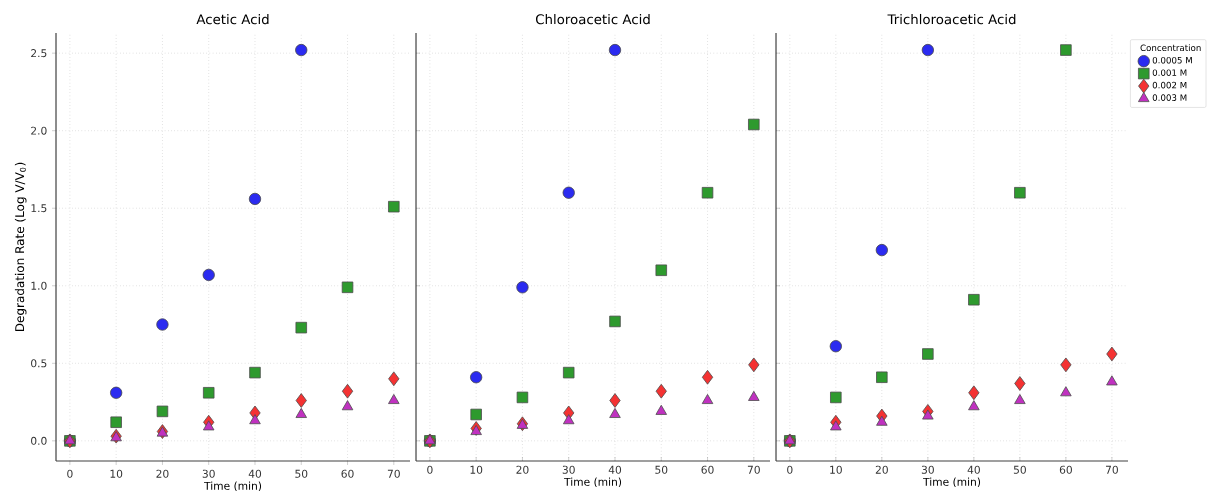 The width and height of the screenshot is (1210, 497). What do you see at coordinates (39, 53) in the screenshot?
I see `y-tick-label: 2.5` at bounding box center [39, 53].